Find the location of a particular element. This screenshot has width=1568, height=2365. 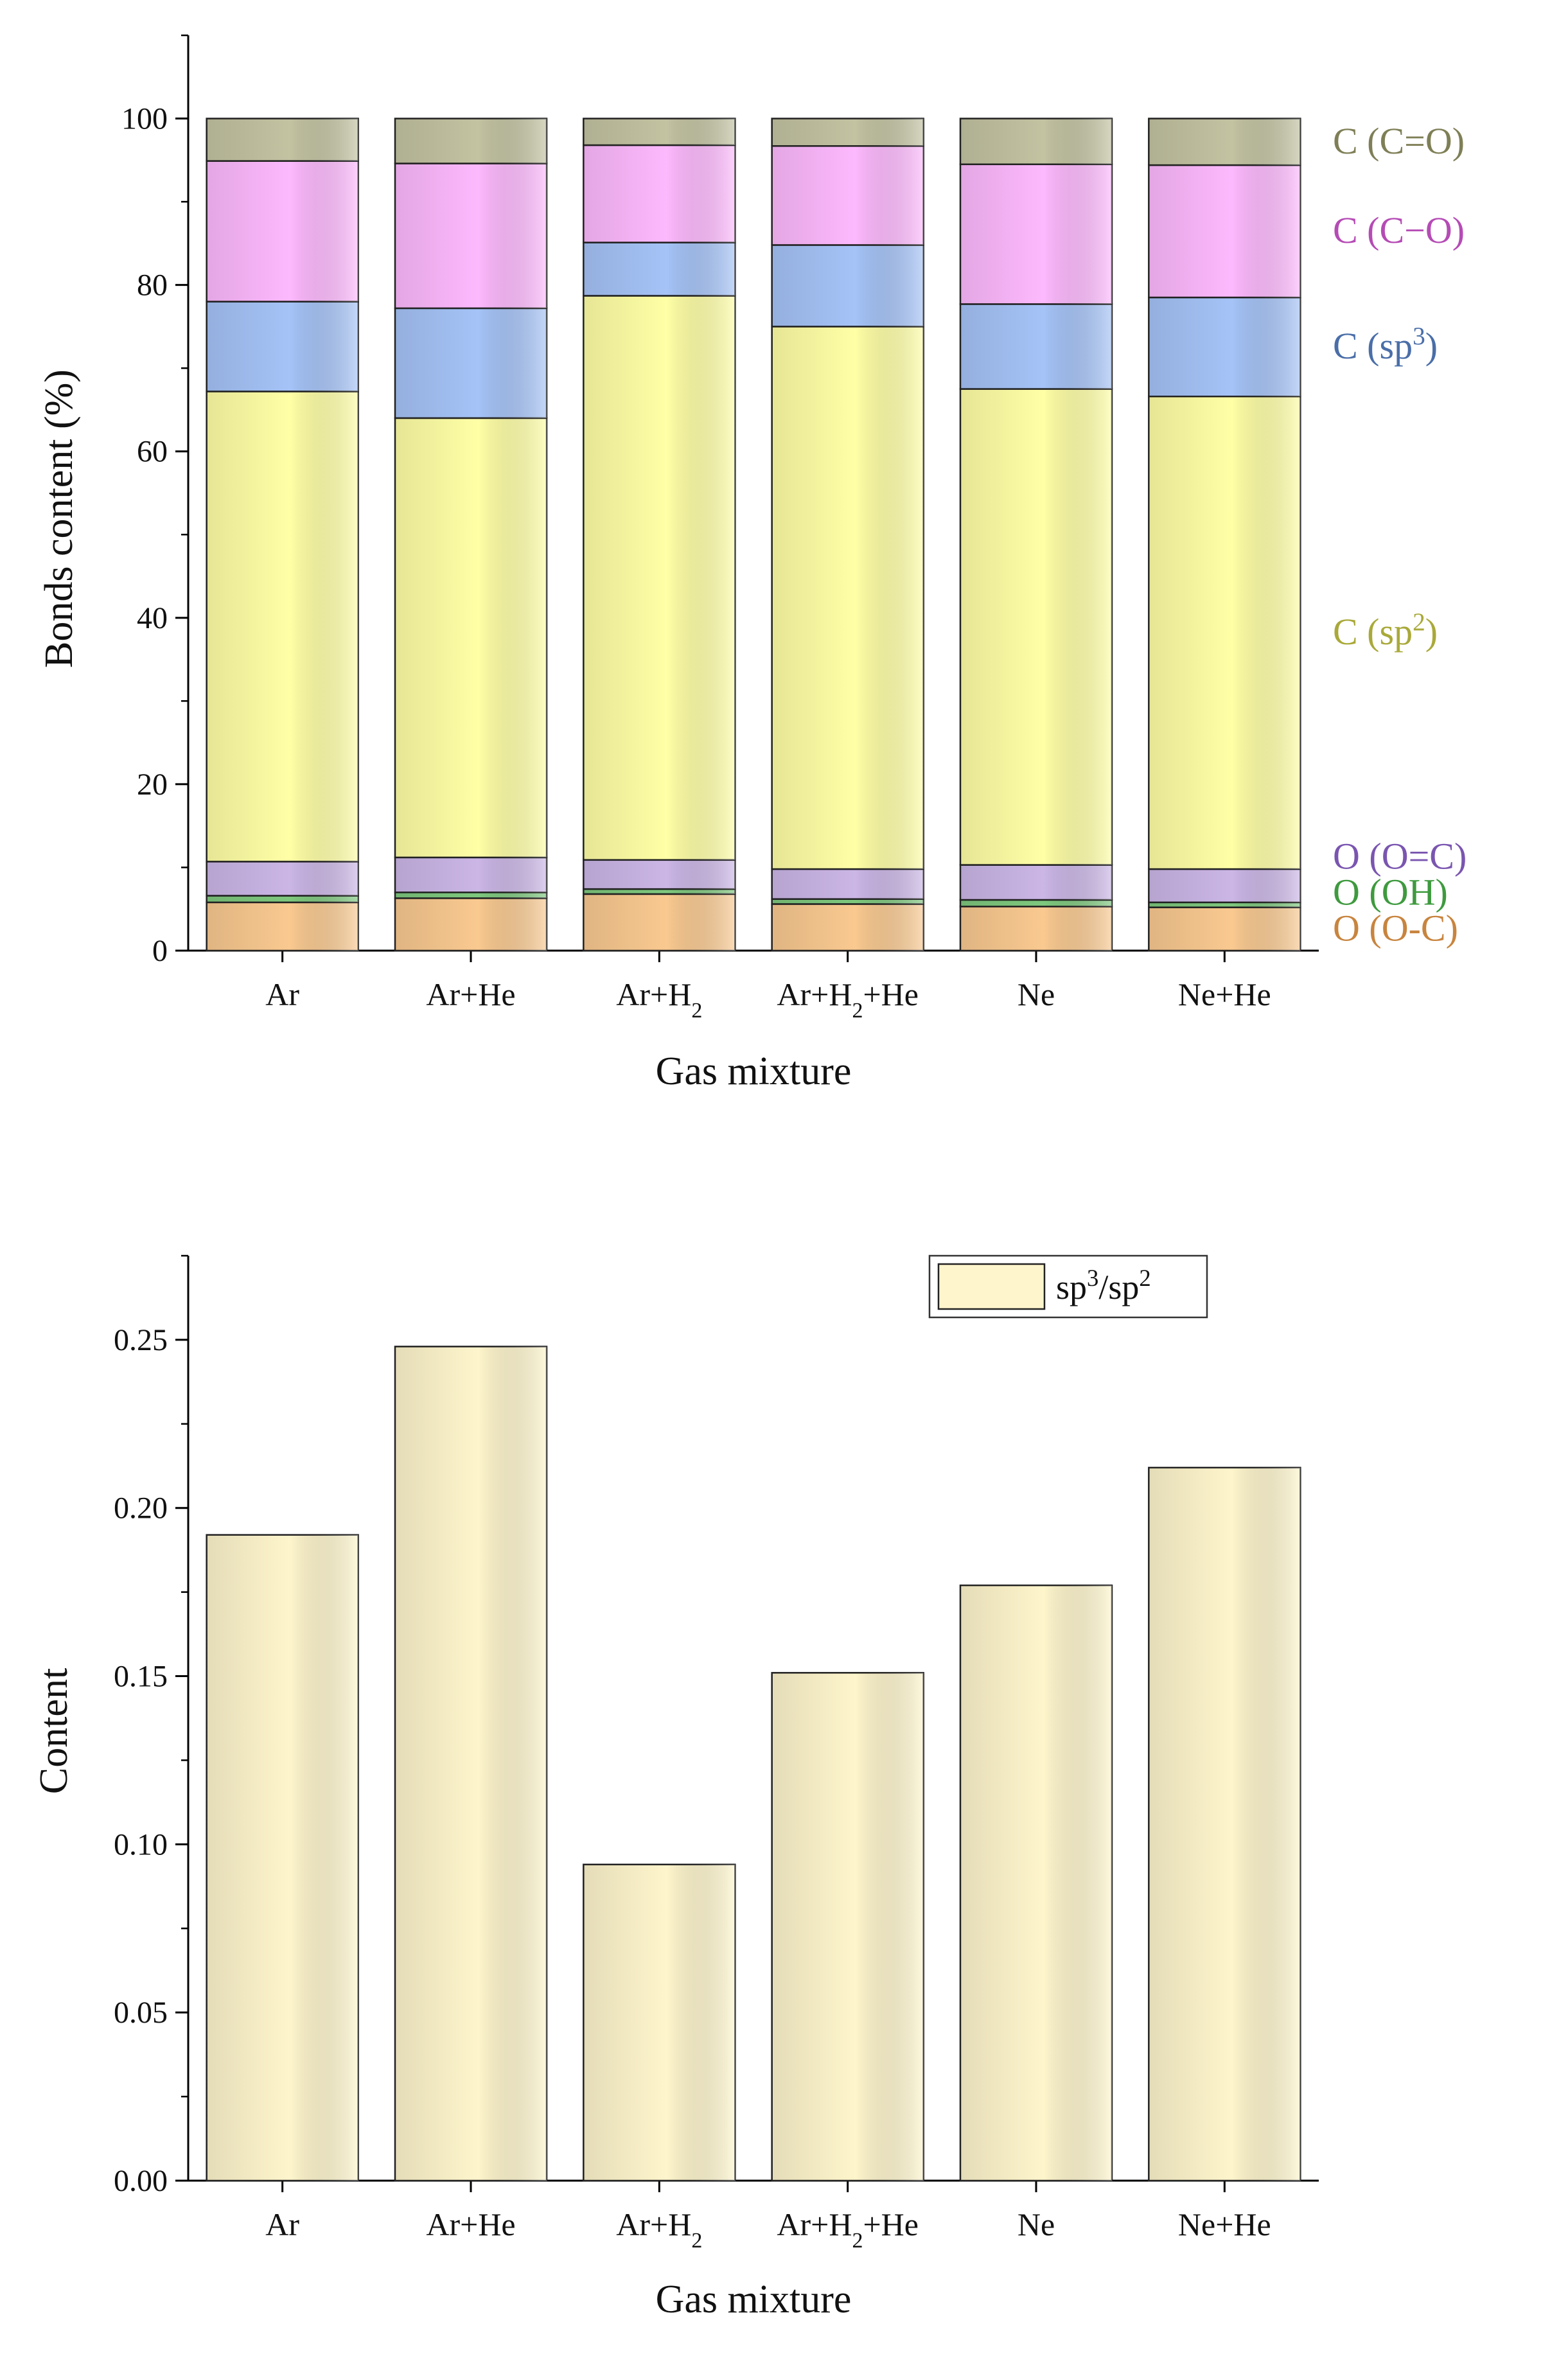

c1-x-tick-label: Ar+H2+He is located at coordinates (848, 999).